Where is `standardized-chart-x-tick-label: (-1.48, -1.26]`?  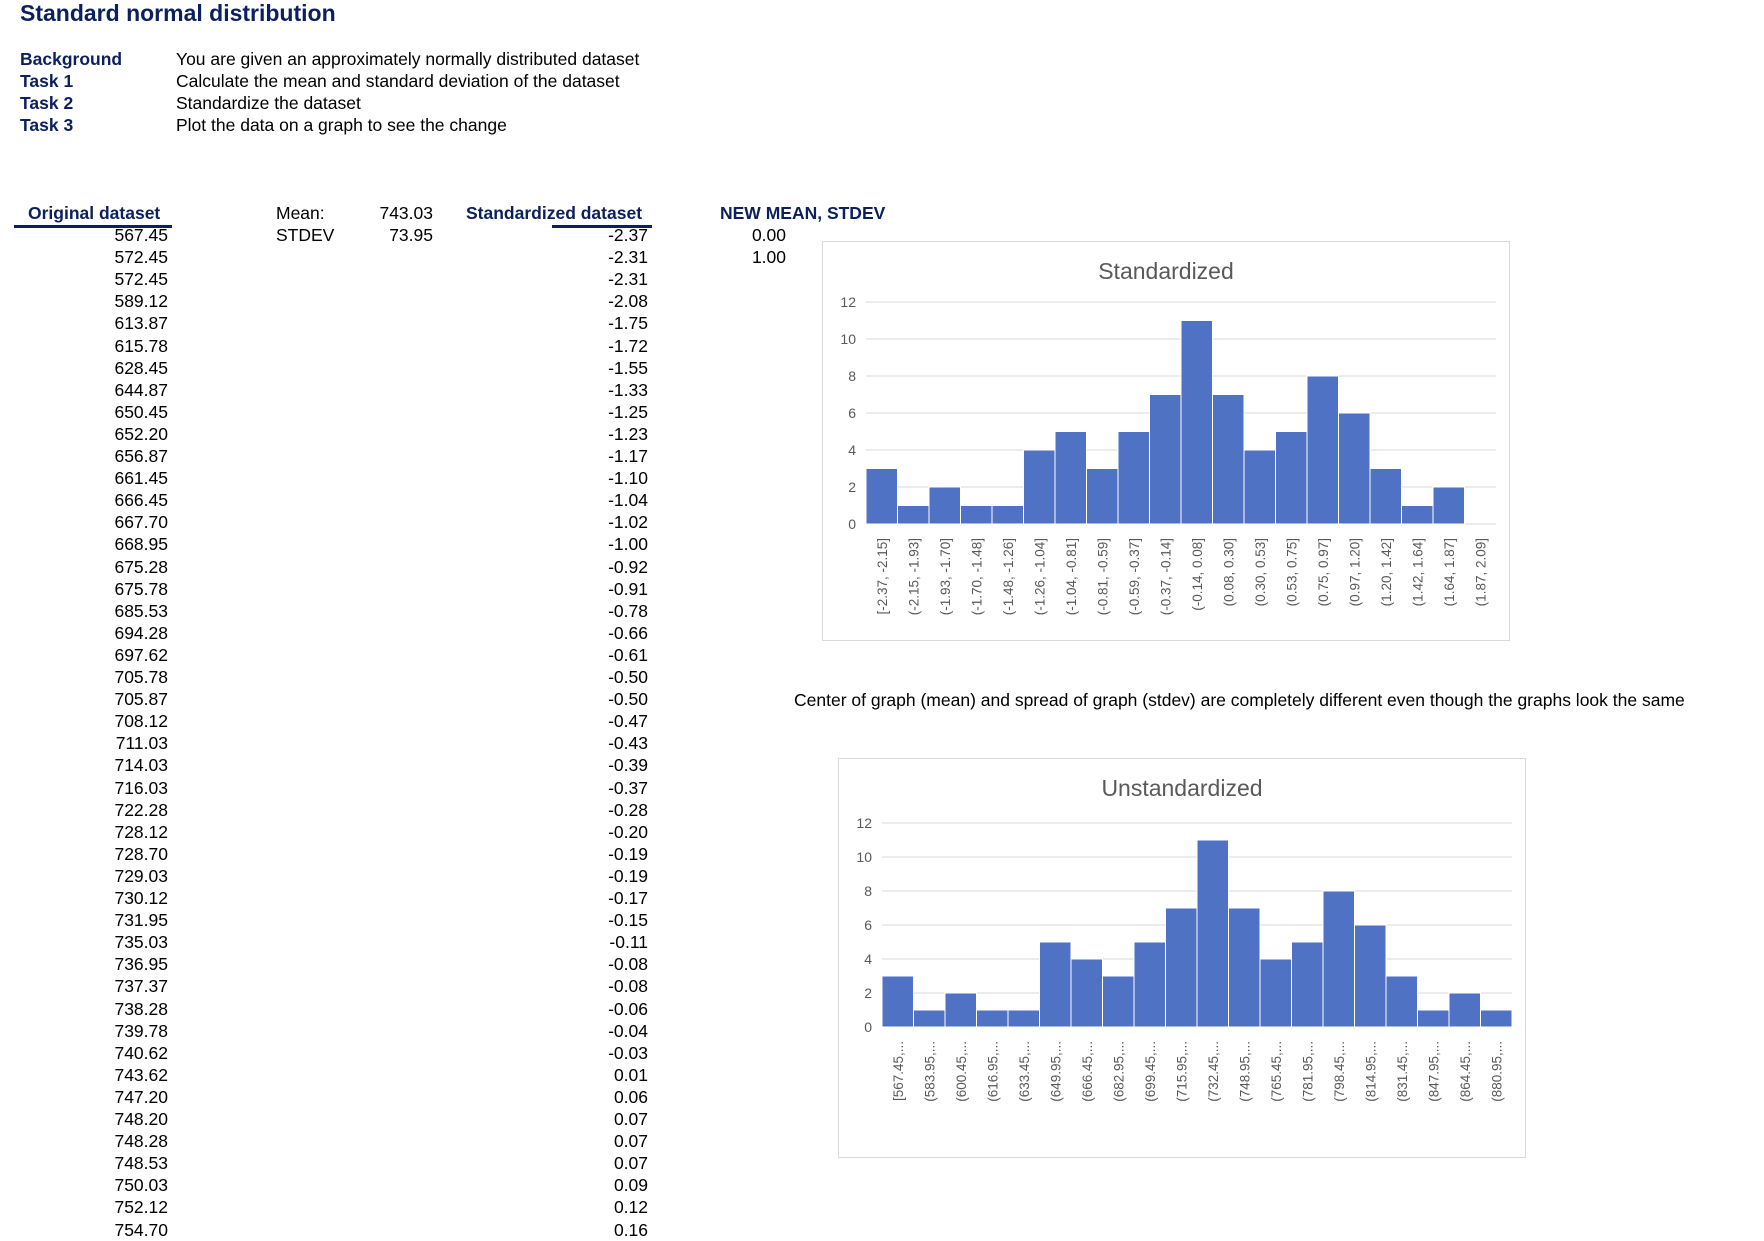 standardized-chart-x-tick-label: (-1.48, -1.26] is located at coordinates (1008, 576).